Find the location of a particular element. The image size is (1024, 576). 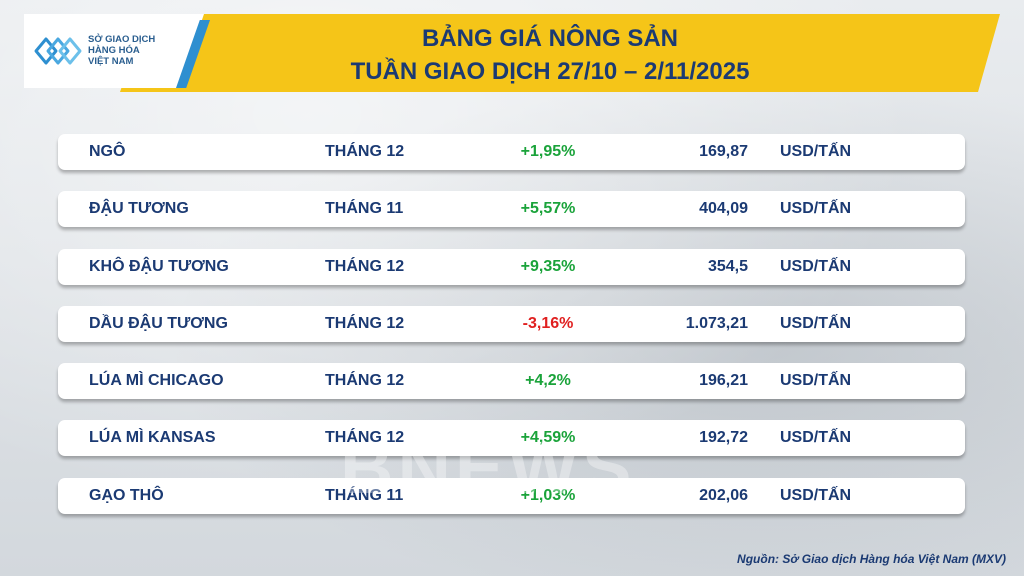

commodity-name: GẠO THÔ is located at coordinates (126, 495).